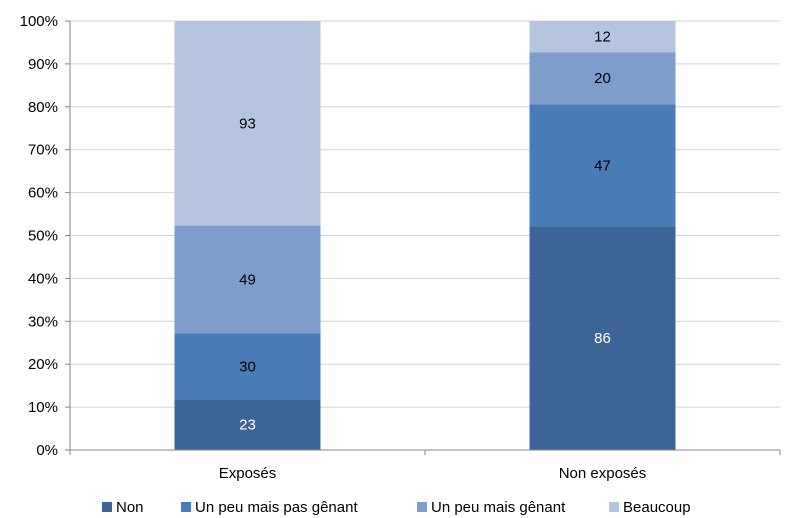  What do you see at coordinates (43, 407) in the screenshot?
I see `y-tick-label: 10%` at bounding box center [43, 407].